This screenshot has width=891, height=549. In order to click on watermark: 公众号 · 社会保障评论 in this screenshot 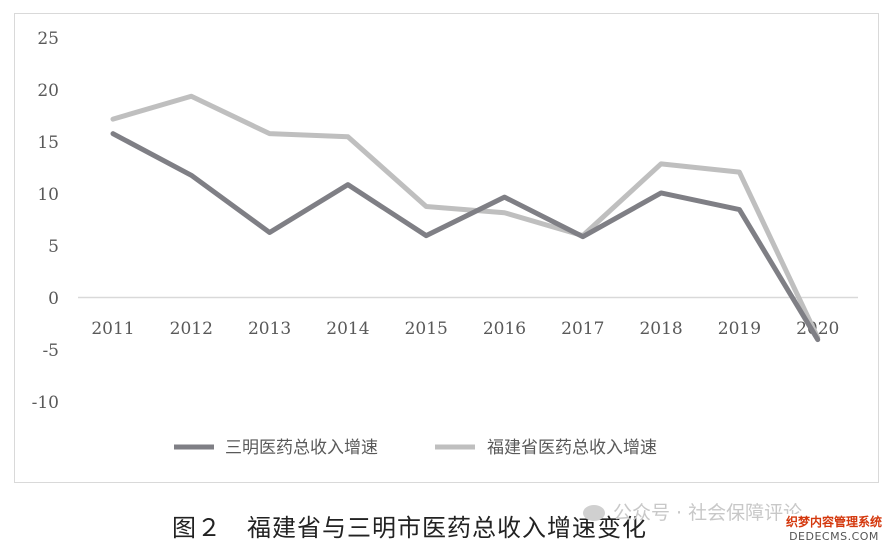, I will do `click(692, 511)`.